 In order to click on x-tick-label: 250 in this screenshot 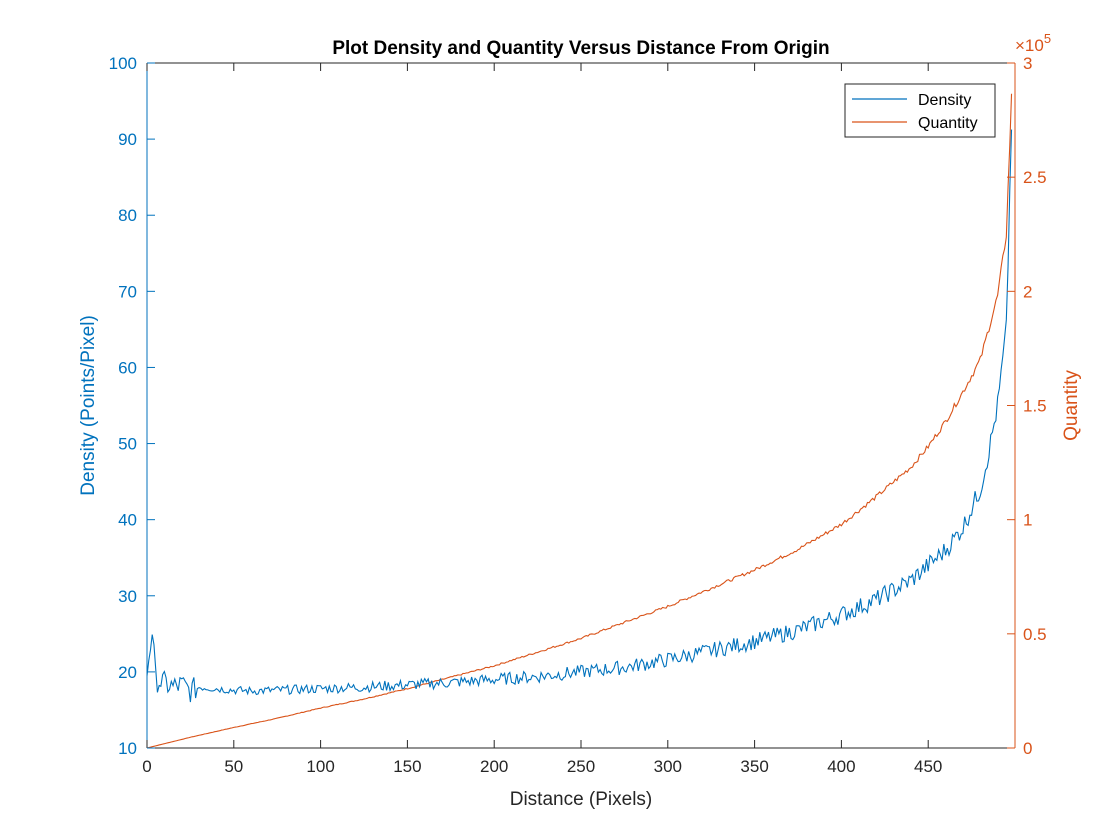, I will do `click(581, 766)`.